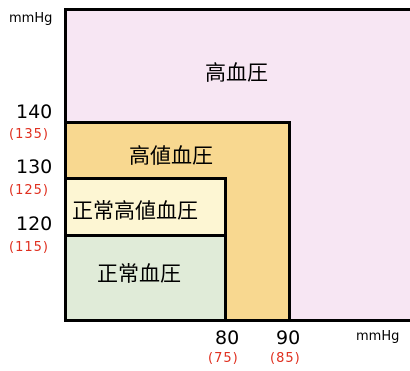  What do you see at coordinates (236, 73) in the screenshot?
I see `zone-label-hypertension: 高血圧` at bounding box center [236, 73].